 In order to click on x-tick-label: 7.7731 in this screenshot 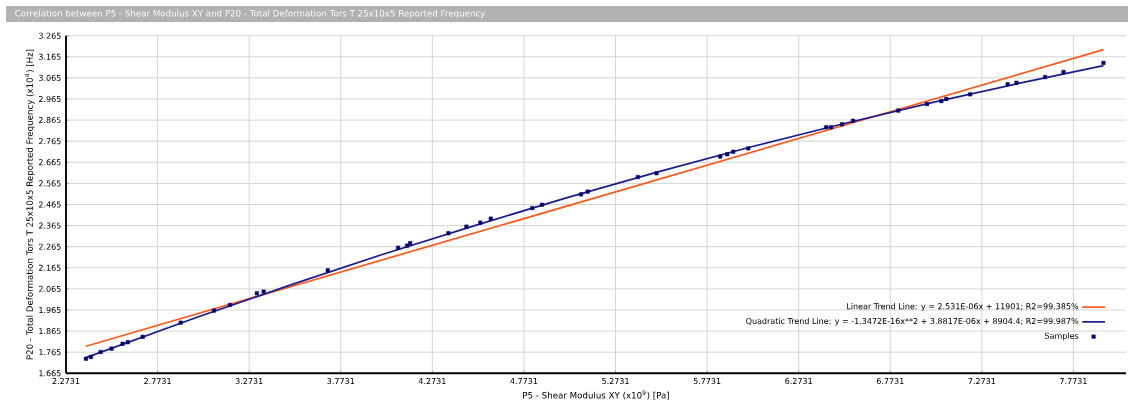, I will do `click(1073, 381)`.